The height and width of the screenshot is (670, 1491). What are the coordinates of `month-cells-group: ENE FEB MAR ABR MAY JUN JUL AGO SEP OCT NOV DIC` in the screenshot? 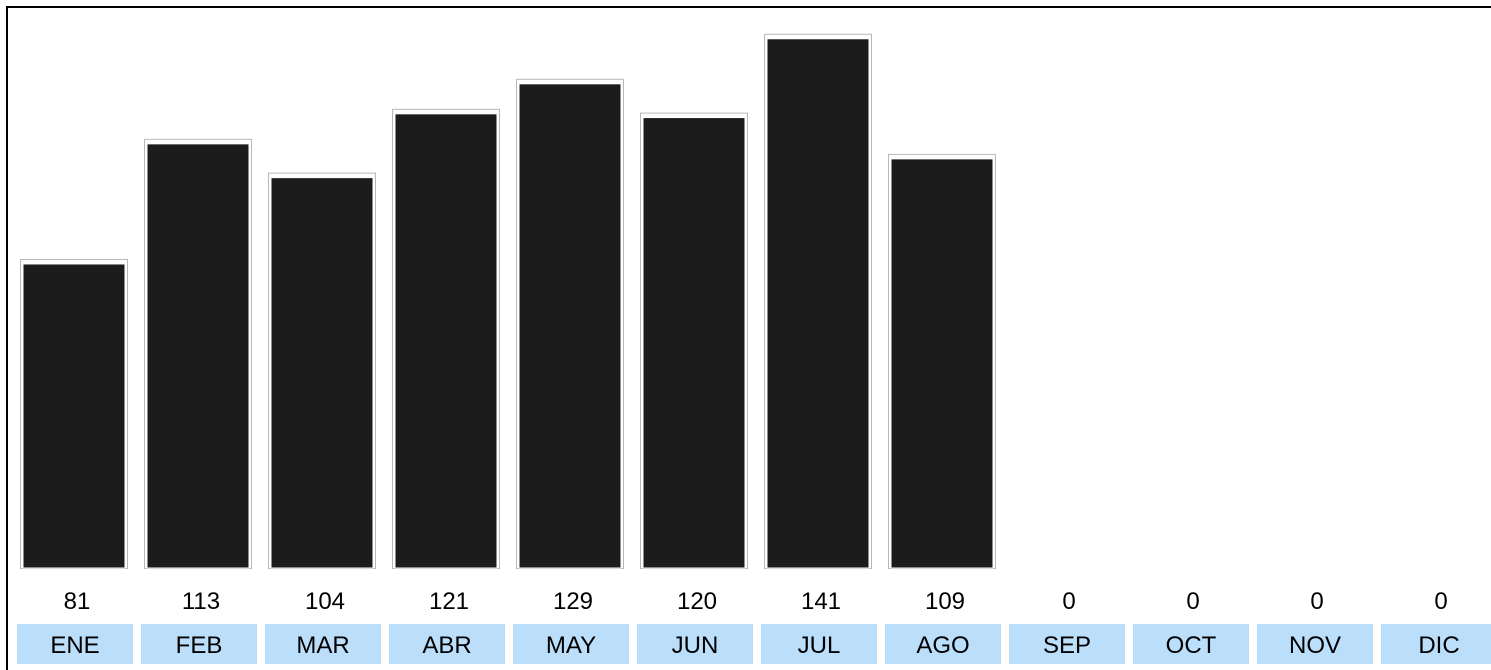 It's located at (754, 644).